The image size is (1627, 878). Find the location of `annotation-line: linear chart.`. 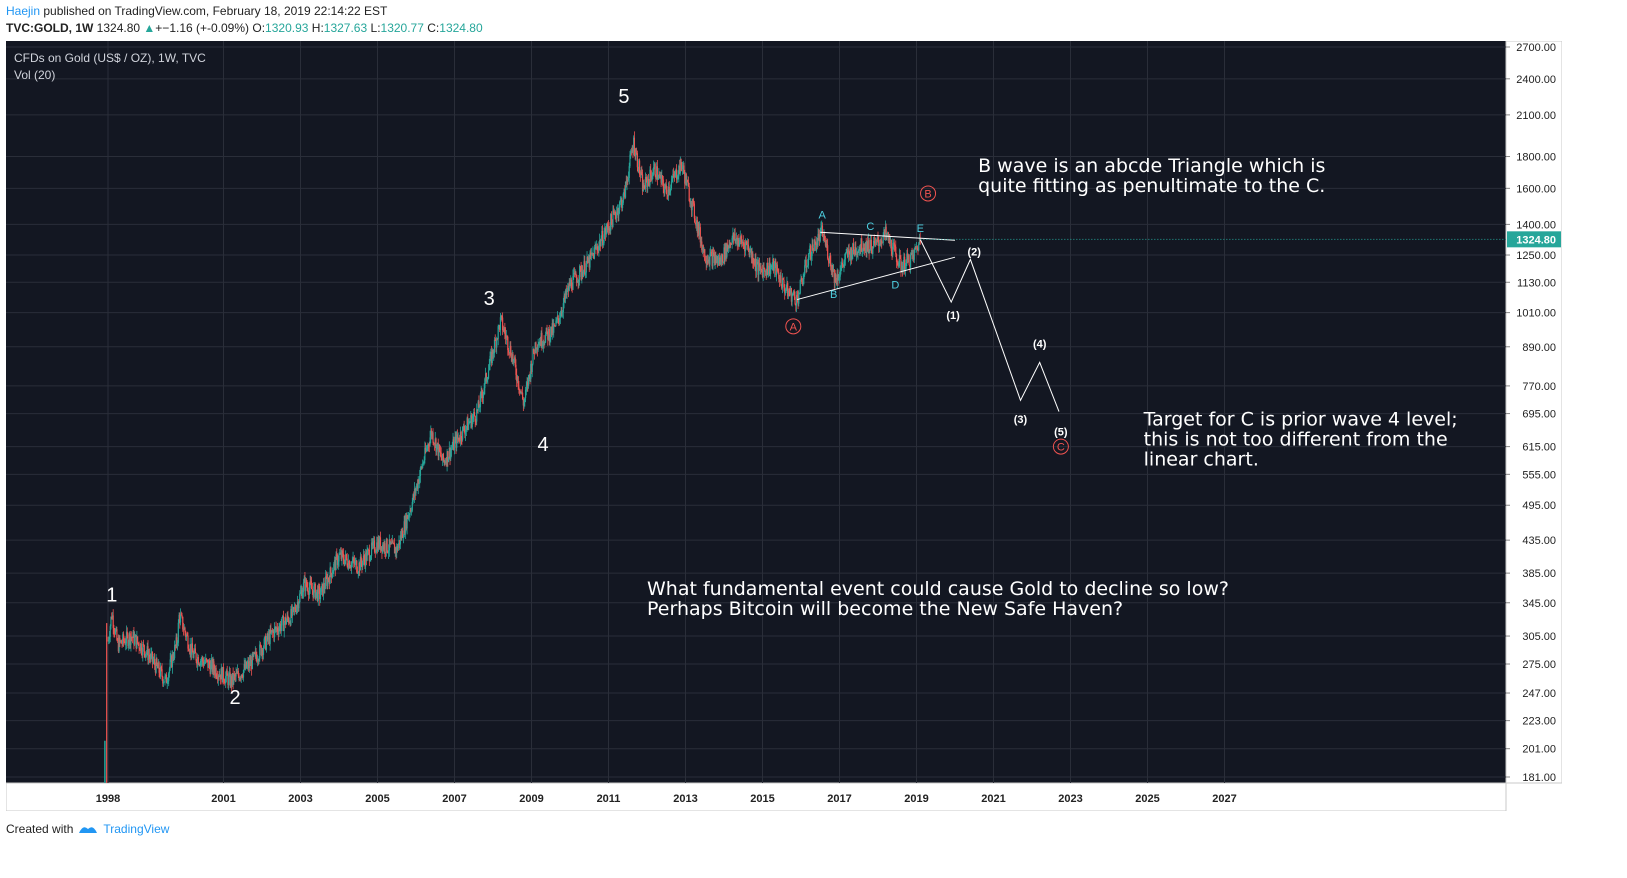

annotation-line: linear chart. is located at coordinates (1201, 459).